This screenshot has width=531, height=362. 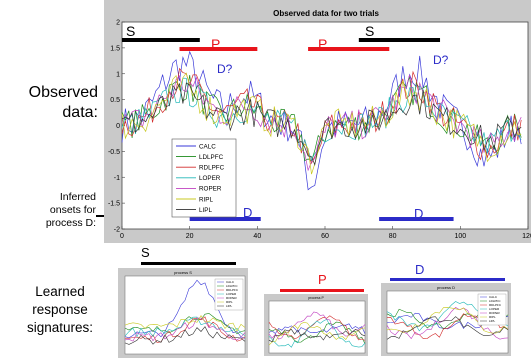 I want to click on marker-label-s2: S, so click(x=369, y=31).